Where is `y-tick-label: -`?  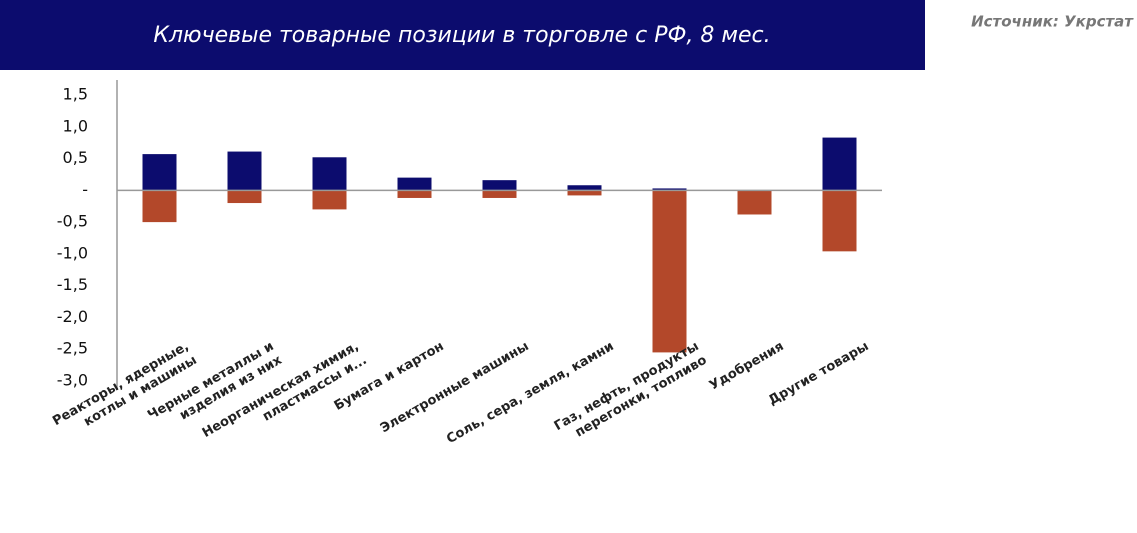 y-tick-label: - is located at coordinates (85, 189).